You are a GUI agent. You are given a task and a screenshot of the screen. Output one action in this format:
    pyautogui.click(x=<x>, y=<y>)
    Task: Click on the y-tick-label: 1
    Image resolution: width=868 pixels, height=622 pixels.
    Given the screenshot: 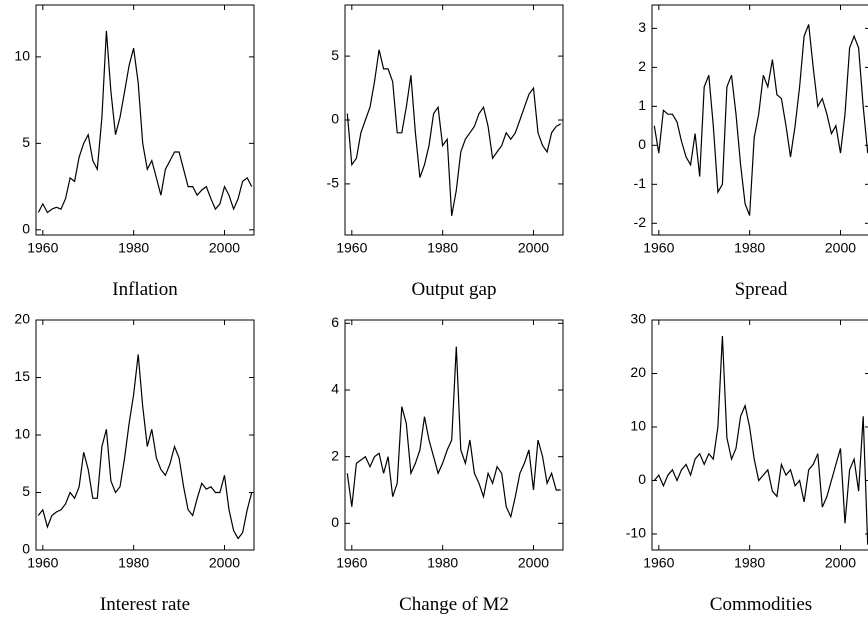 What is the action you would take?
    pyautogui.click(x=642, y=105)
    